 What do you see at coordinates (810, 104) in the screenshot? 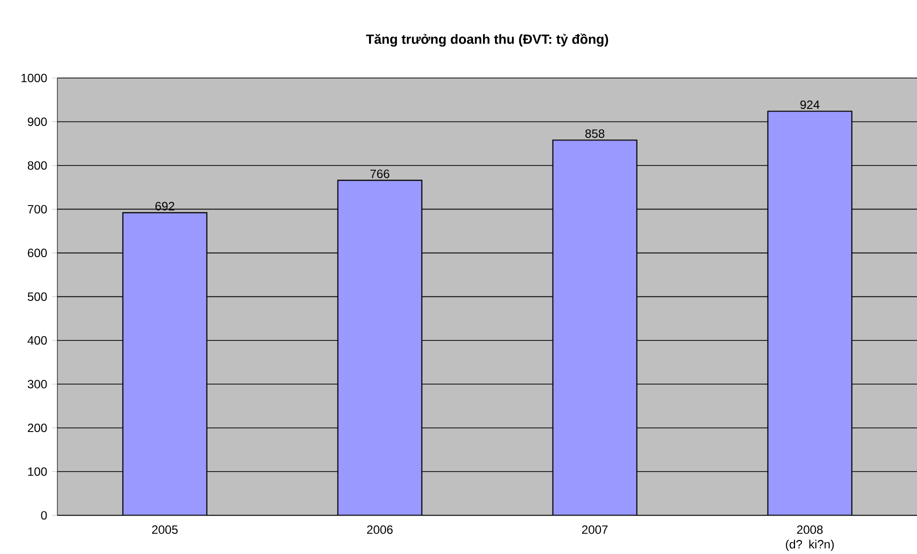
I see `data-label: 924` at bounding box center [810, 104].